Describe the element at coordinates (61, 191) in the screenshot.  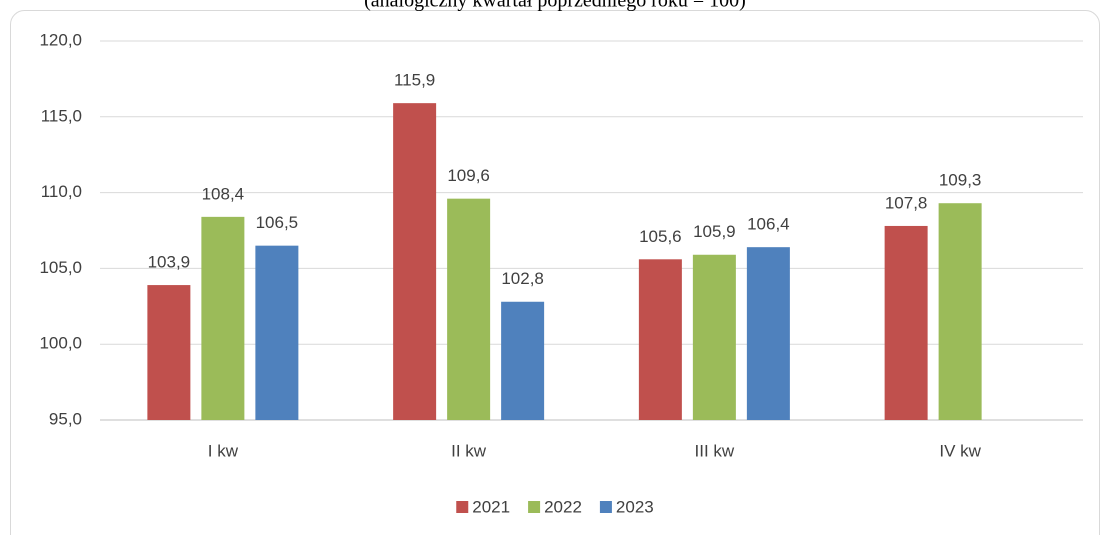
I see `y-tick-label: 110,0` at that location.